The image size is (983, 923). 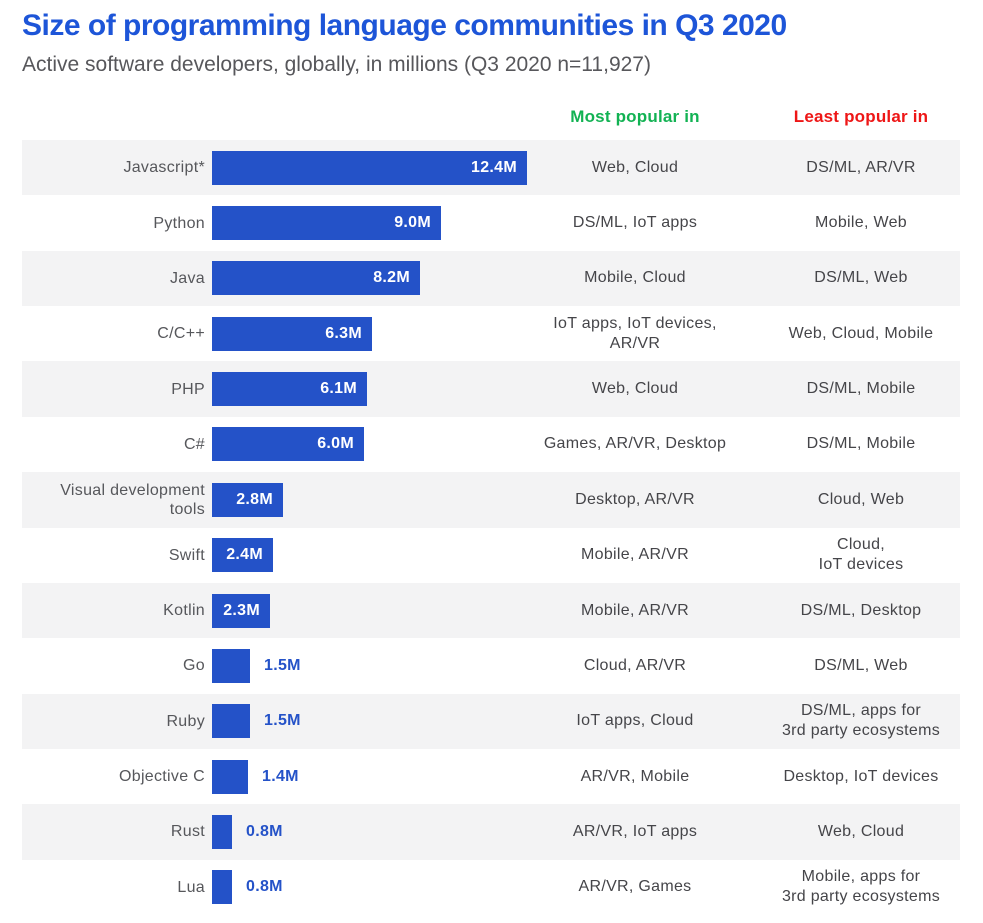 I want to click on value-bar: 2.3M, so click(x=241, y=610).